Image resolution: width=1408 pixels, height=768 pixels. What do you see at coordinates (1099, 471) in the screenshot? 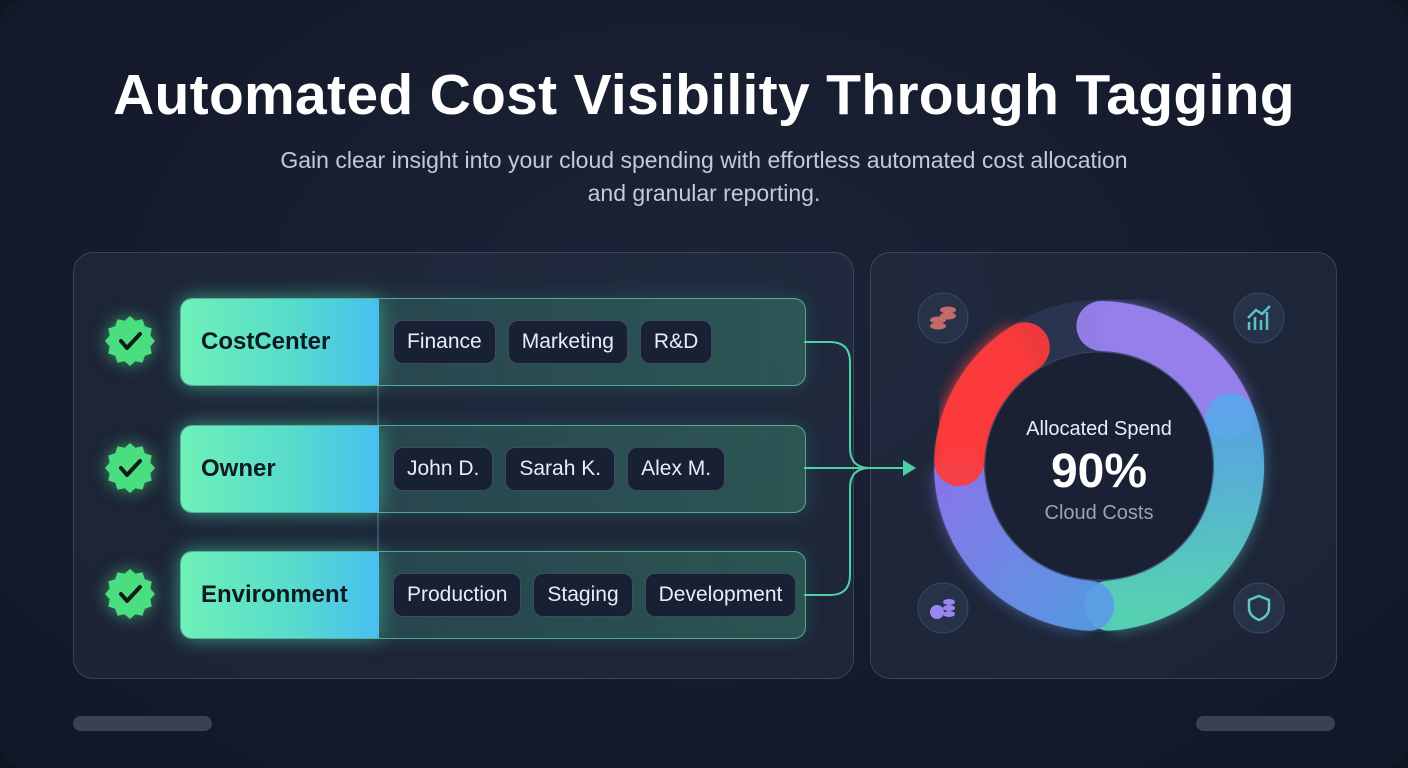
I see `summary-value: 90%` at bounding box center [1099, 471].